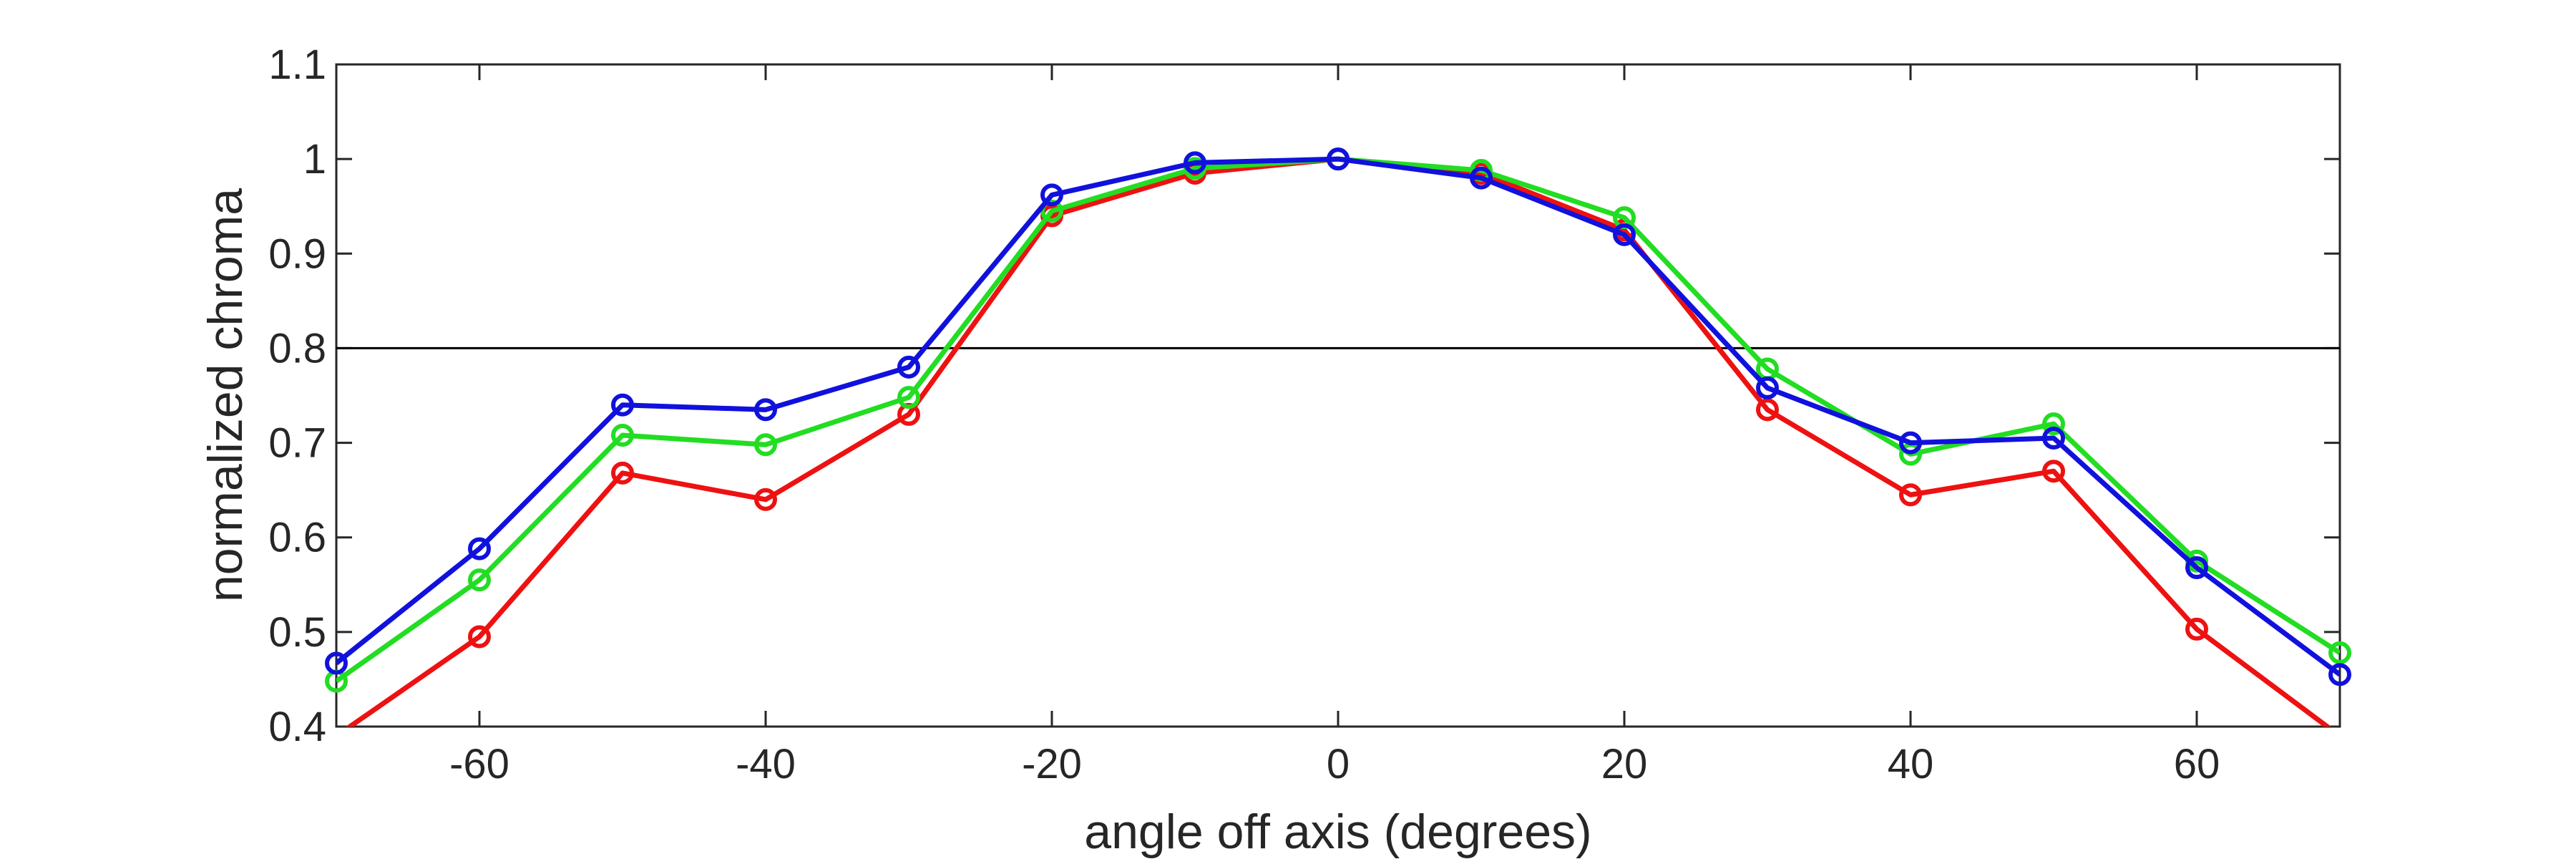 This screenshot has width=2576, height=859. I want to click on x-axis-title: angle off axis (degrees), so click(1337, 832).